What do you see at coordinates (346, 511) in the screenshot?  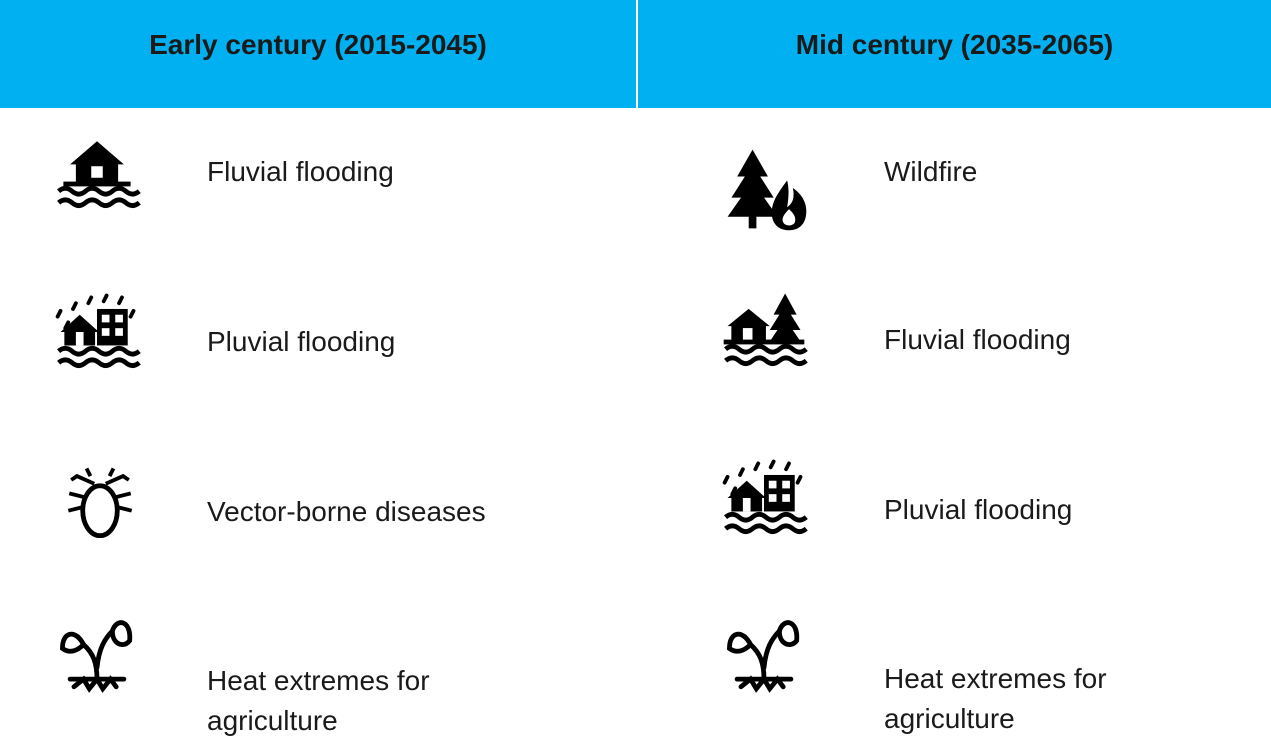 I see `hazard-label: Vector-borne diseases` at bounding box center [346, 511].